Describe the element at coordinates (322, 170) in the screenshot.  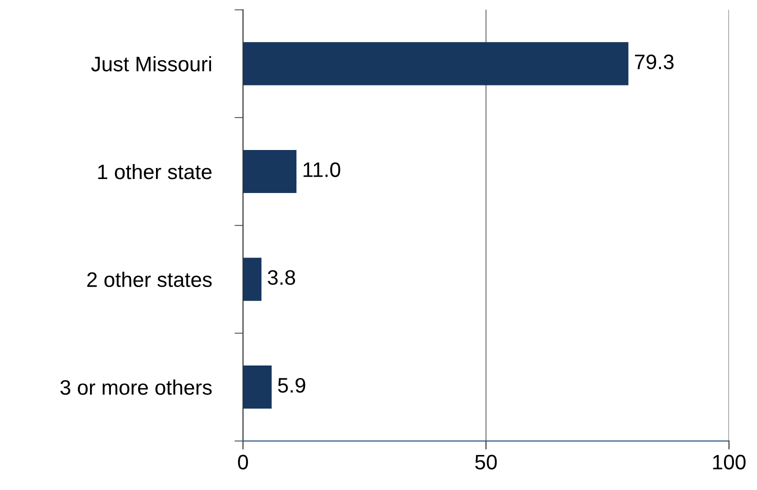
I see `data-label: 11.0` at that location.